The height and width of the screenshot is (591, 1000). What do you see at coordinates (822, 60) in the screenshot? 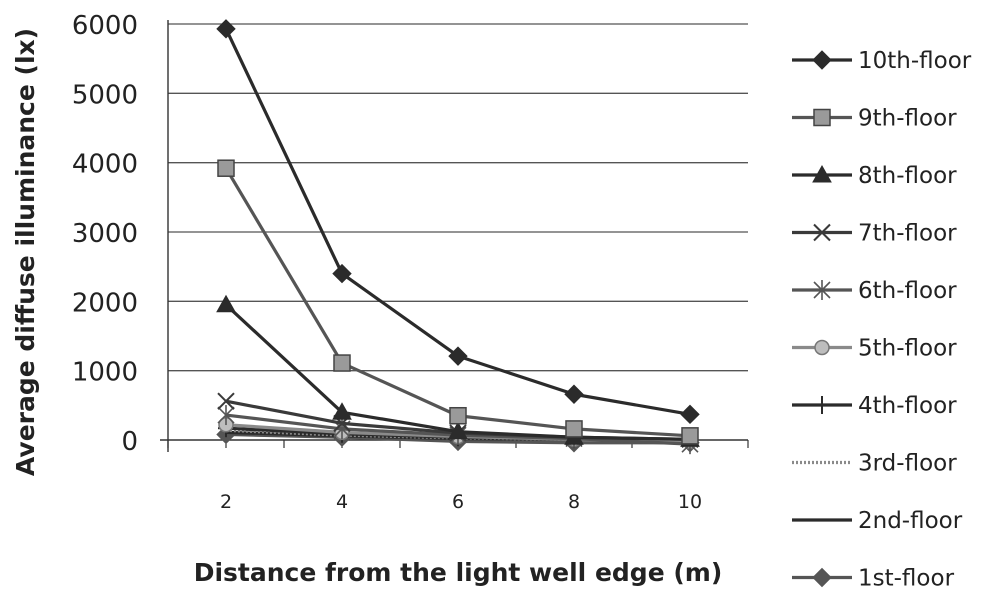
I see `legend-marker-10th-floor` at bounding box center [822, 60].